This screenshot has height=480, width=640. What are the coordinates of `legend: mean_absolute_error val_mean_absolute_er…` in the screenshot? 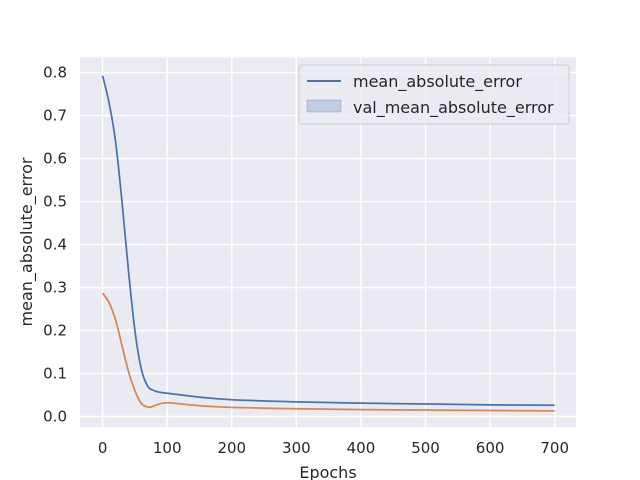 It's located at (434, 94).